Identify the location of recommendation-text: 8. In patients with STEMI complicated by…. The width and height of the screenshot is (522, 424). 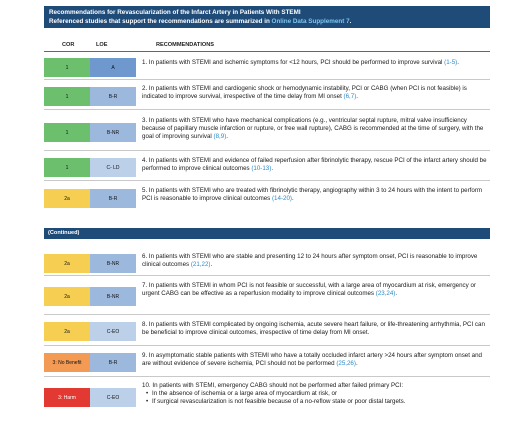
(313, 328).